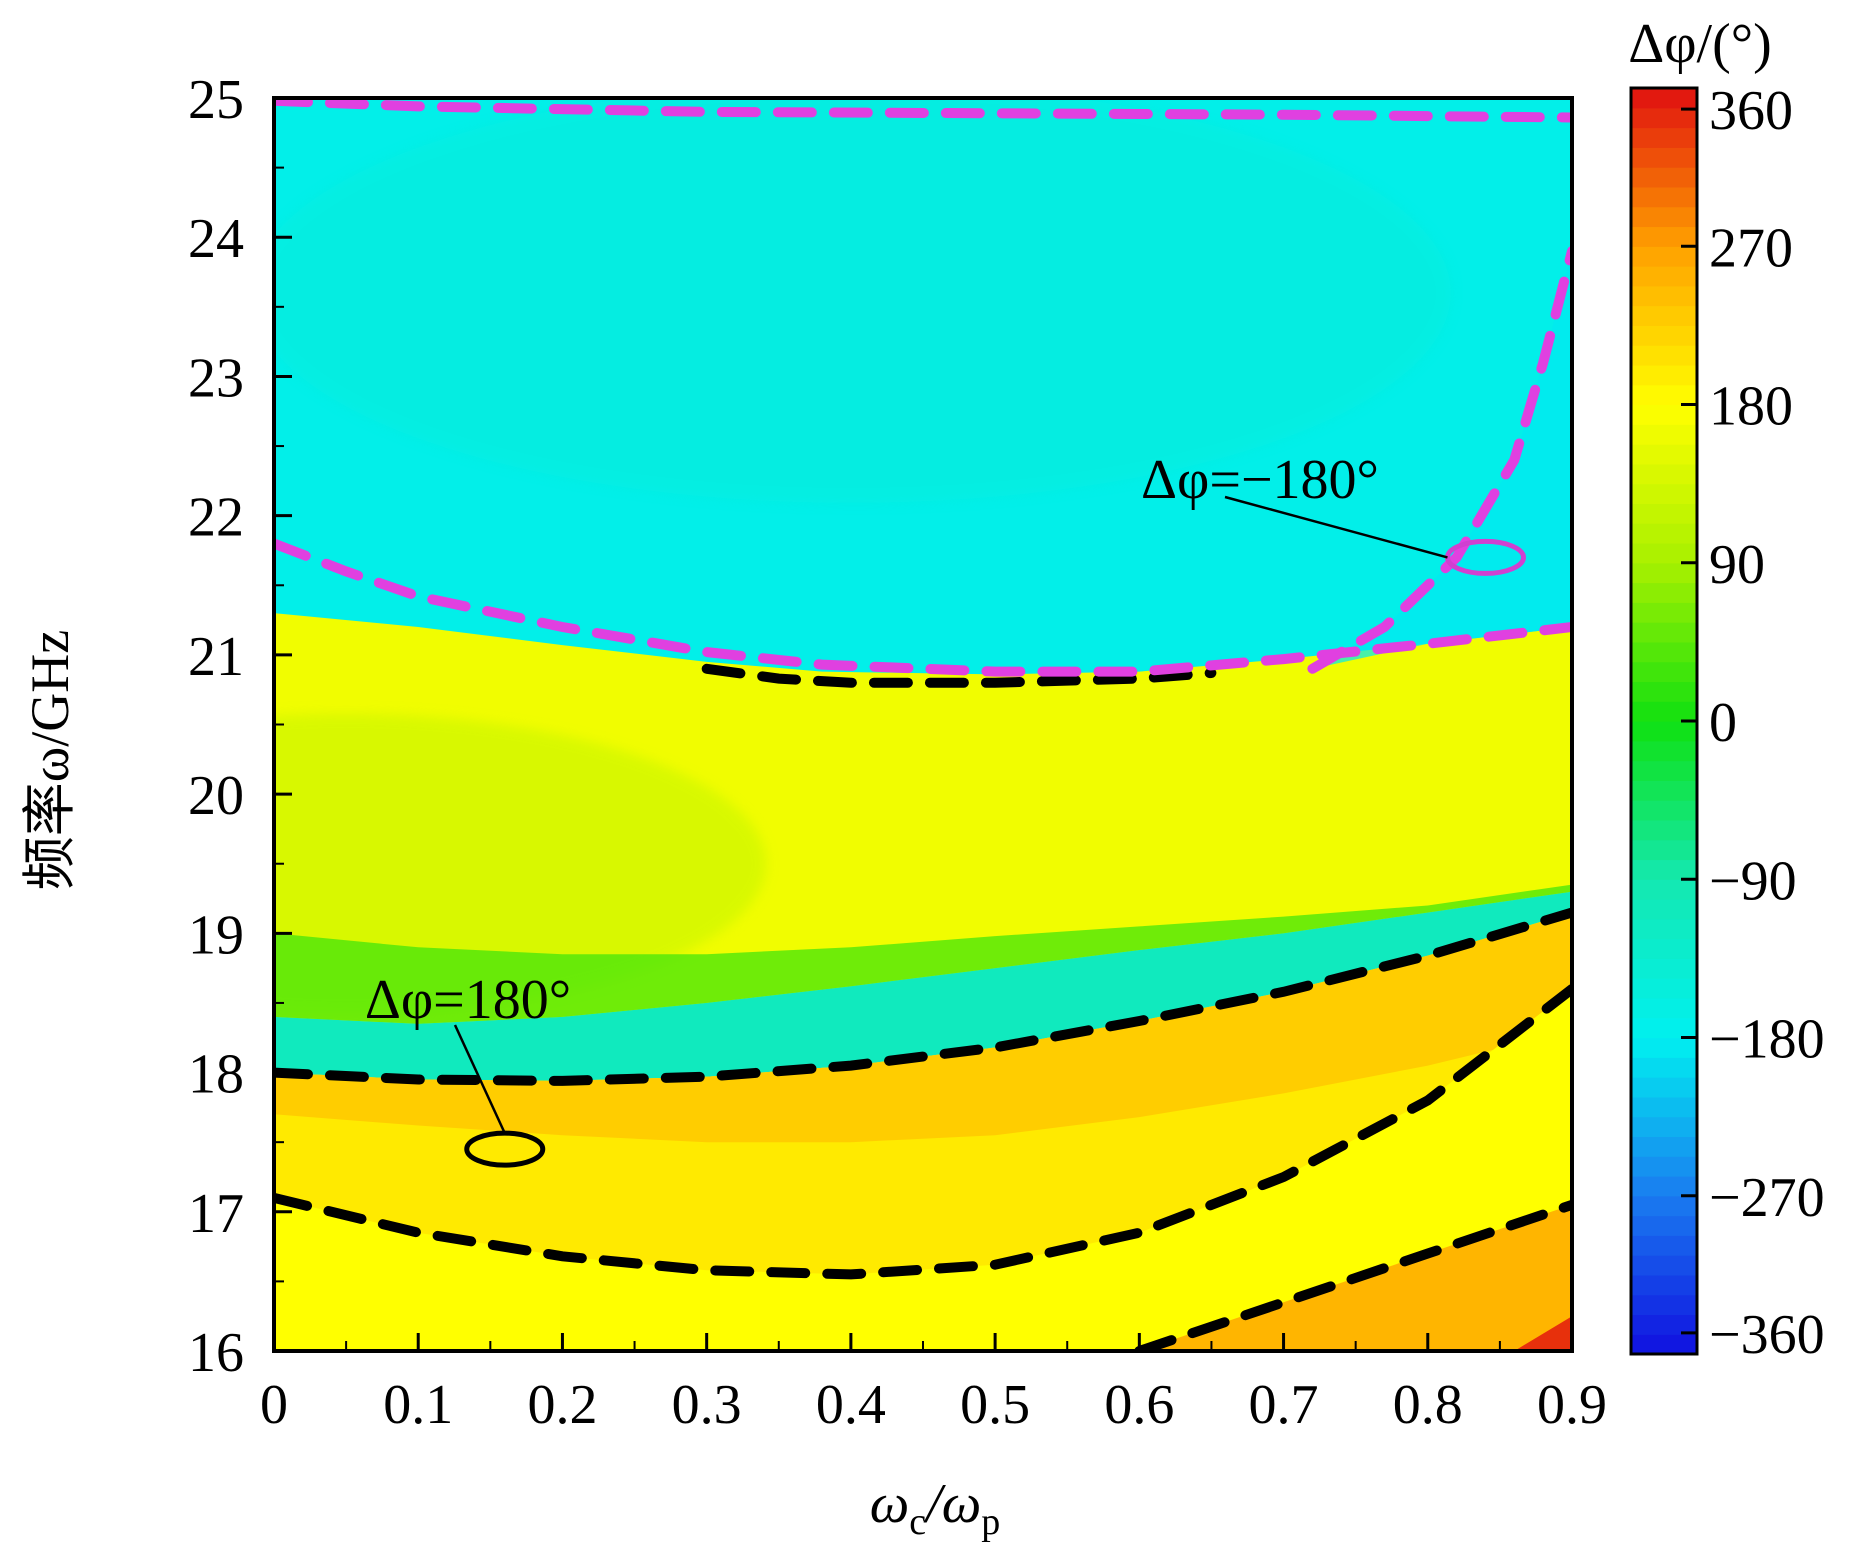  Describe the element at coordinates (923, 954) in the screenshot. I see `region-transition-upper` at that location.